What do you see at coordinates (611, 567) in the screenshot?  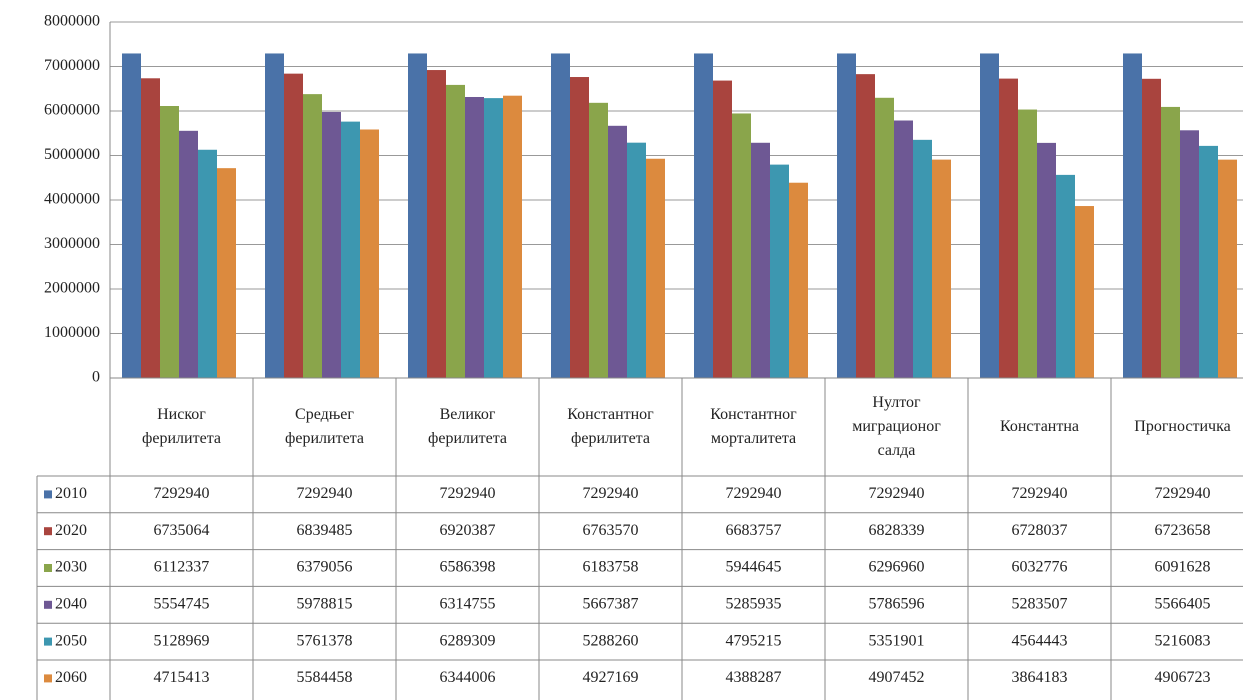 I see `table-value: 6183758` at bounding box center [611, 567].